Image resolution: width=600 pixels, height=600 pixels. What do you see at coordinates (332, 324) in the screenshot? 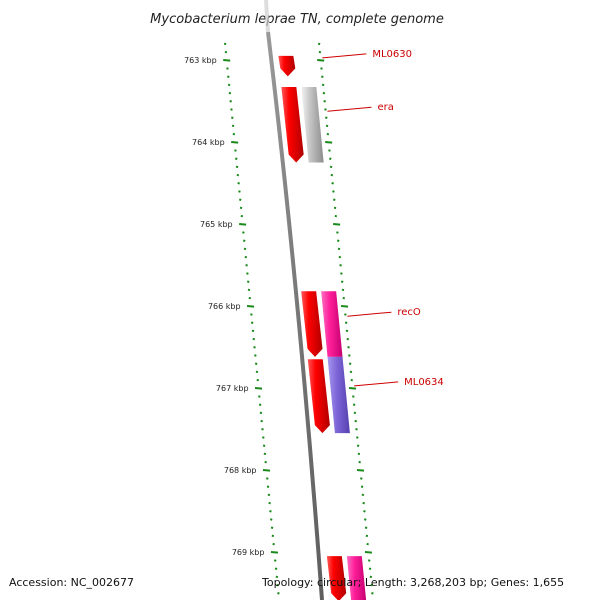
I see `gene-arrow-reco` at bounding box center [332, 324].